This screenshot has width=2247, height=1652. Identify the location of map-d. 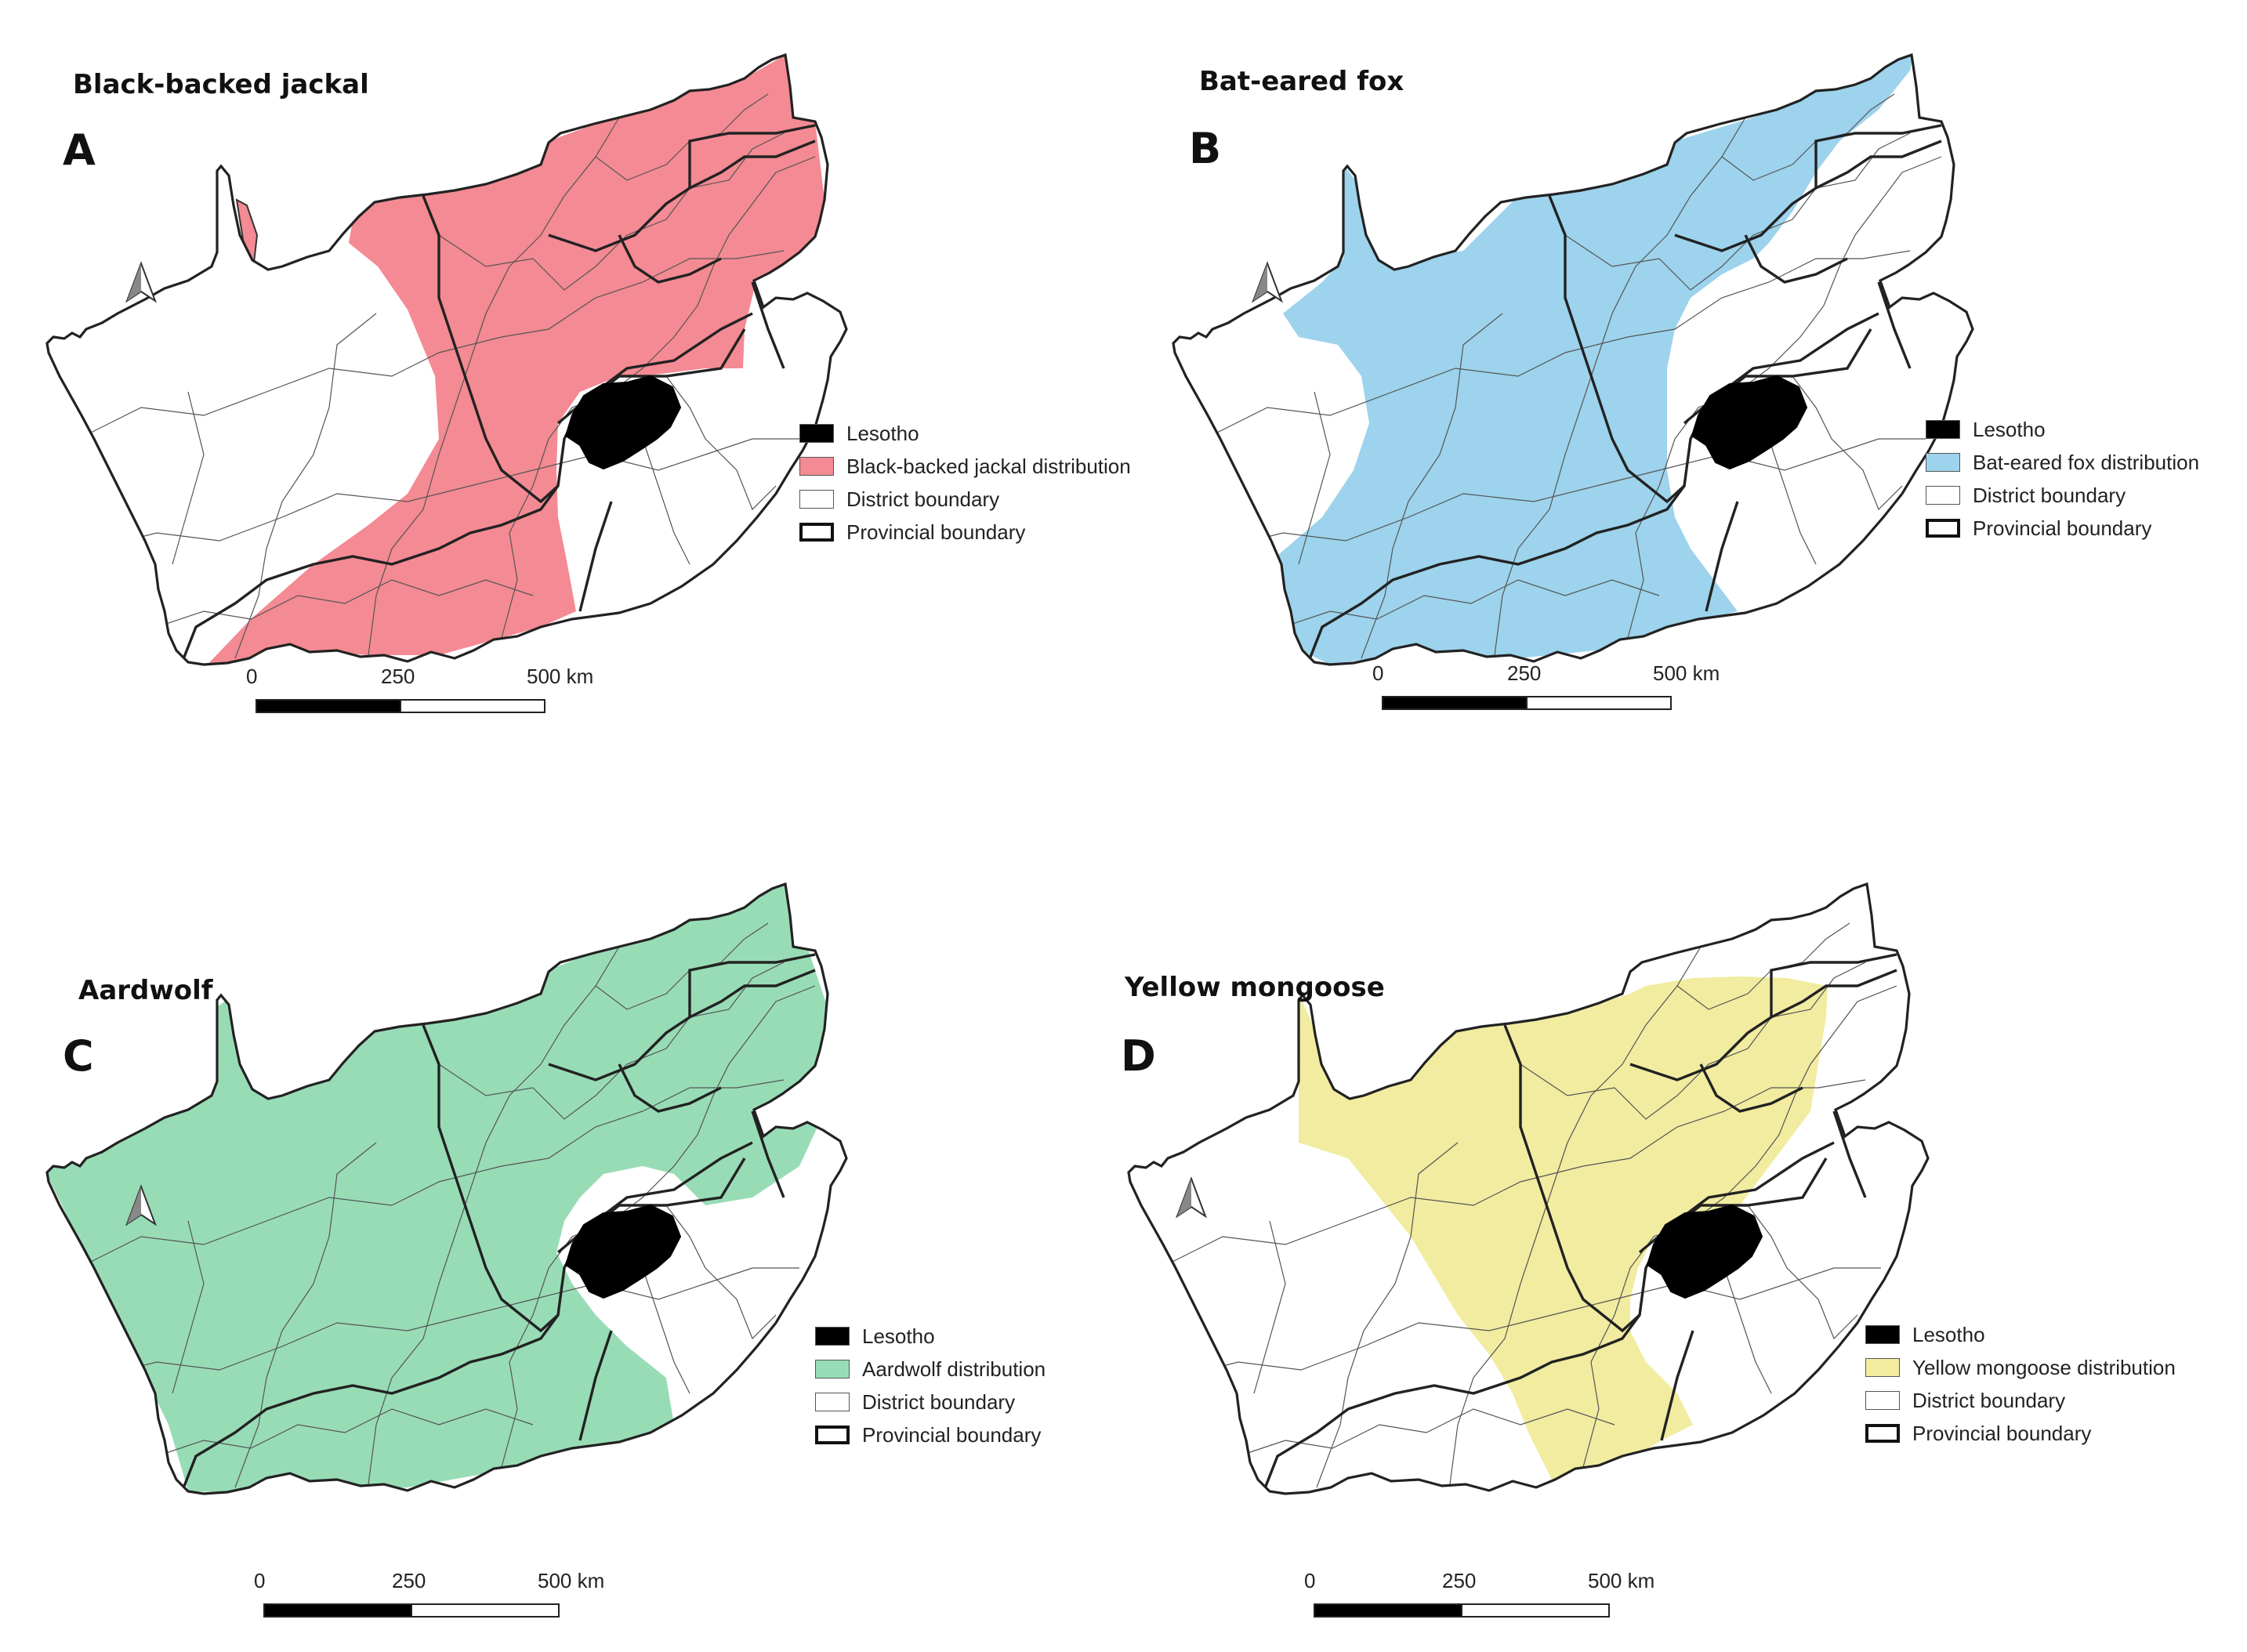
(1528, 1188).